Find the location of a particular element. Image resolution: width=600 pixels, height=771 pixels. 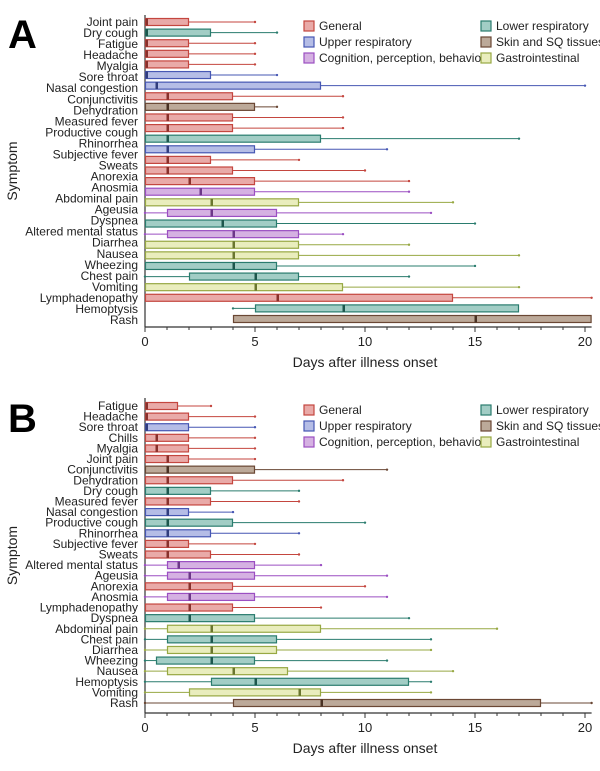

box-cognition is located at coordinates (266, 597).